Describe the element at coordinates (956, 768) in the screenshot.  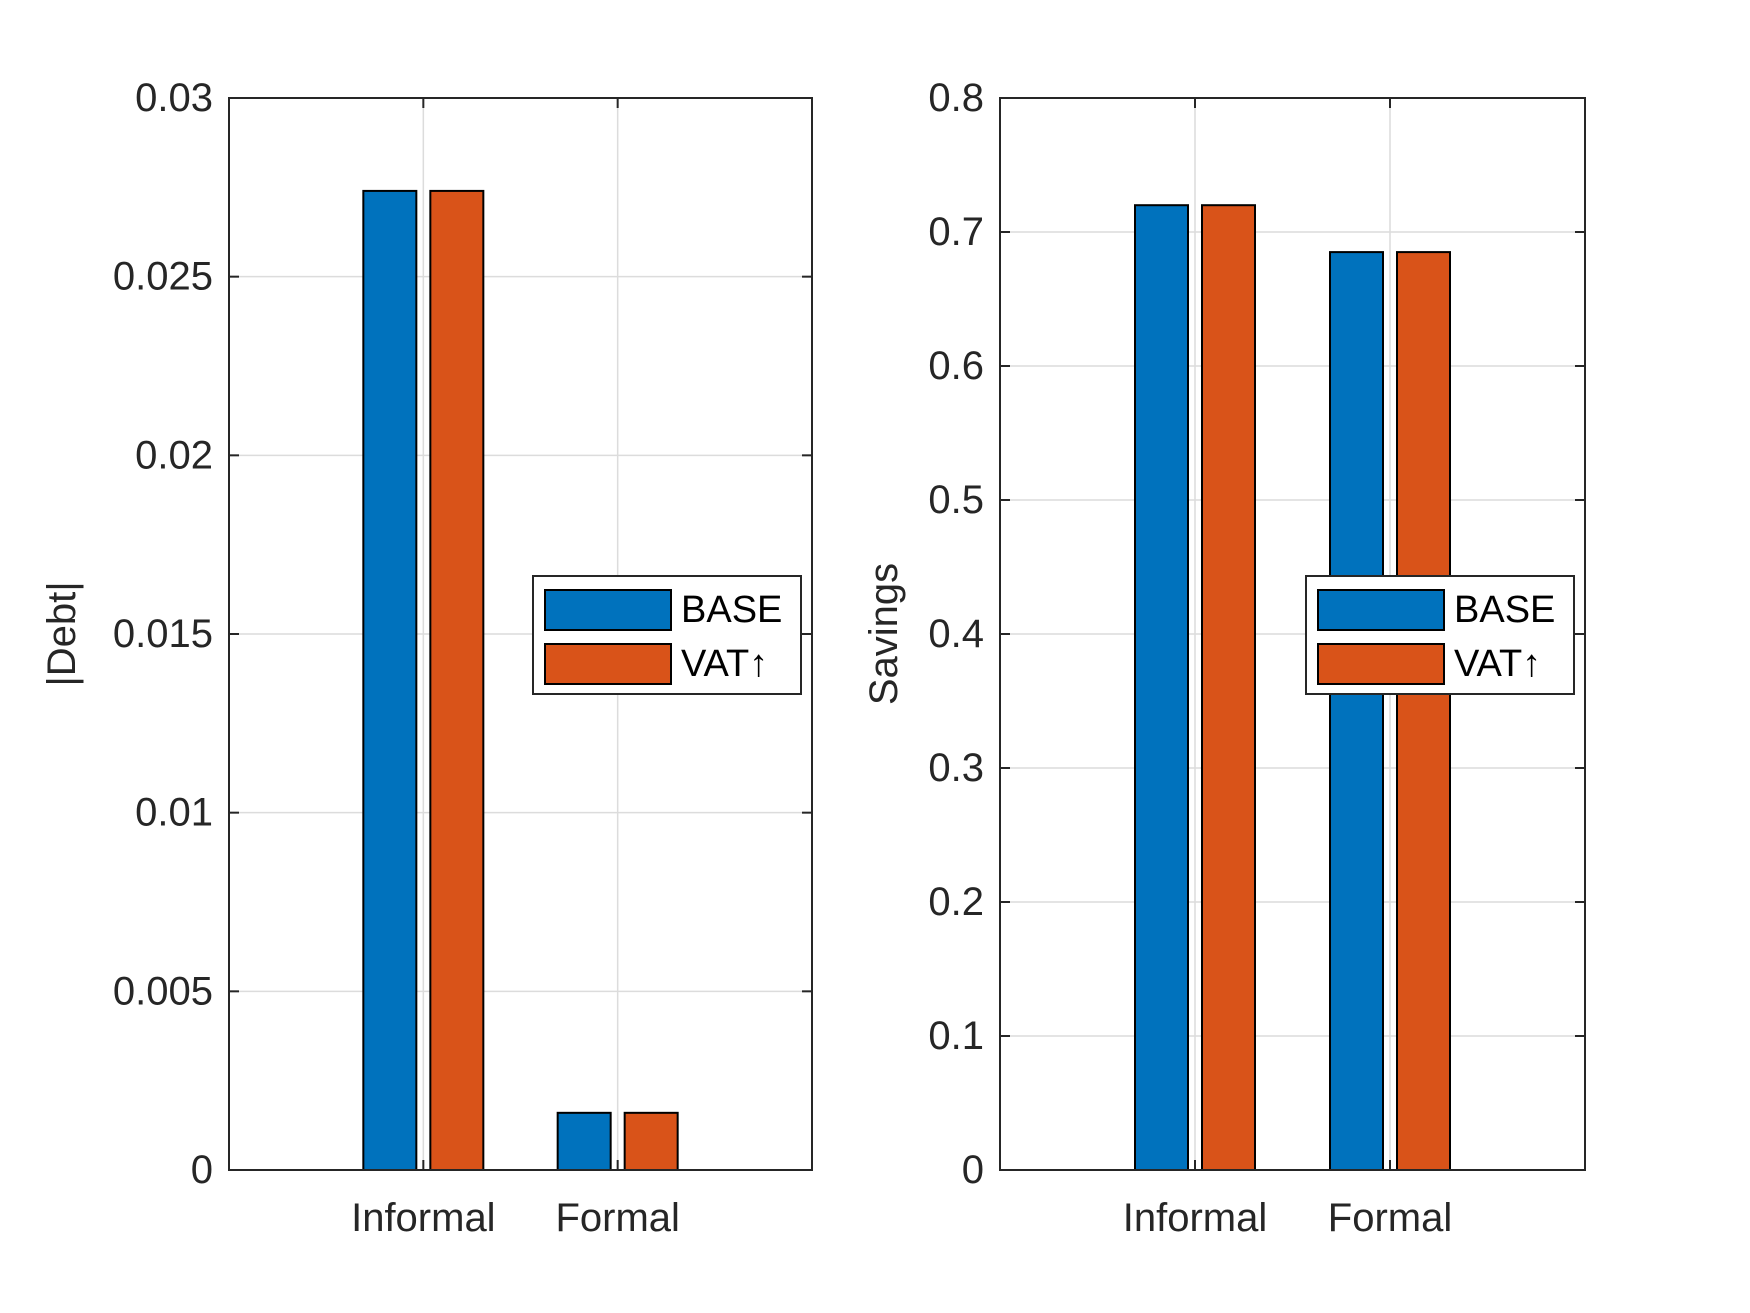
I see `y-tick-label: 0.3` at that location.